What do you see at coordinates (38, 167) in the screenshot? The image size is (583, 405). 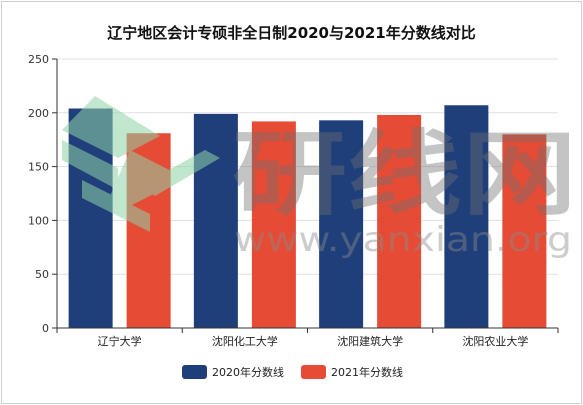 I see `y-tick-label: 150` at bounding box center [38, 167].